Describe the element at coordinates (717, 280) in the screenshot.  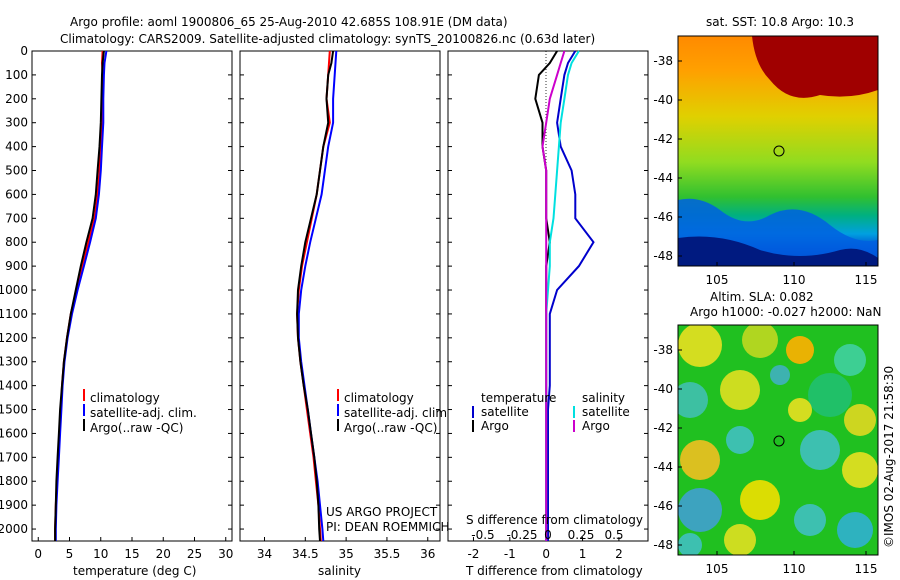
I see `lon-tick-label: 105` at that location.